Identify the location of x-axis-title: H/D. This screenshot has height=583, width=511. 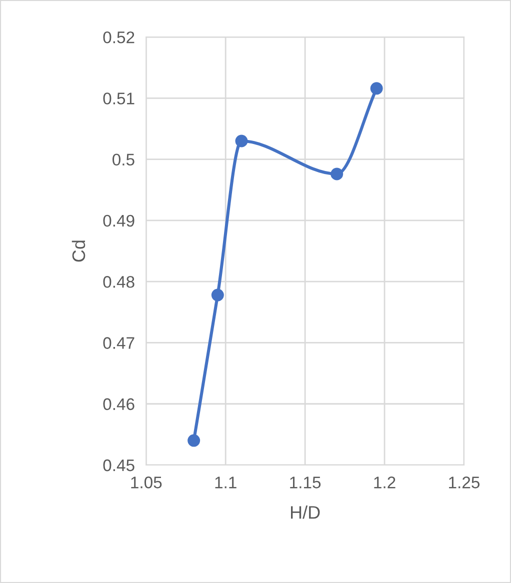
(305, 512).